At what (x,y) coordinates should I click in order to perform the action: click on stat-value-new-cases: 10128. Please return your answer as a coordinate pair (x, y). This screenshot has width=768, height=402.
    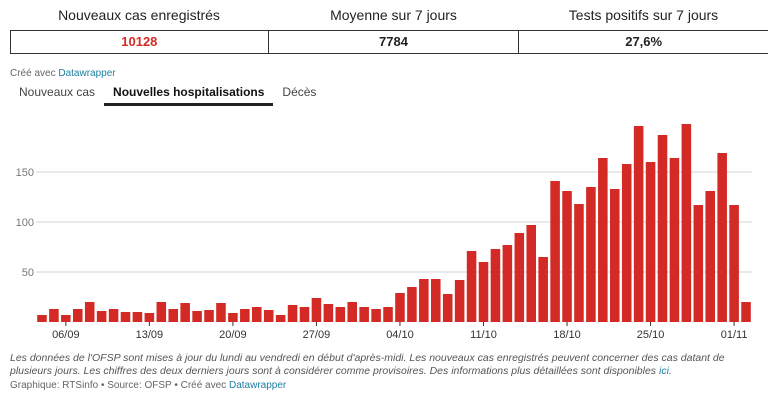
    Looking at the image, I should click on (140, 42).